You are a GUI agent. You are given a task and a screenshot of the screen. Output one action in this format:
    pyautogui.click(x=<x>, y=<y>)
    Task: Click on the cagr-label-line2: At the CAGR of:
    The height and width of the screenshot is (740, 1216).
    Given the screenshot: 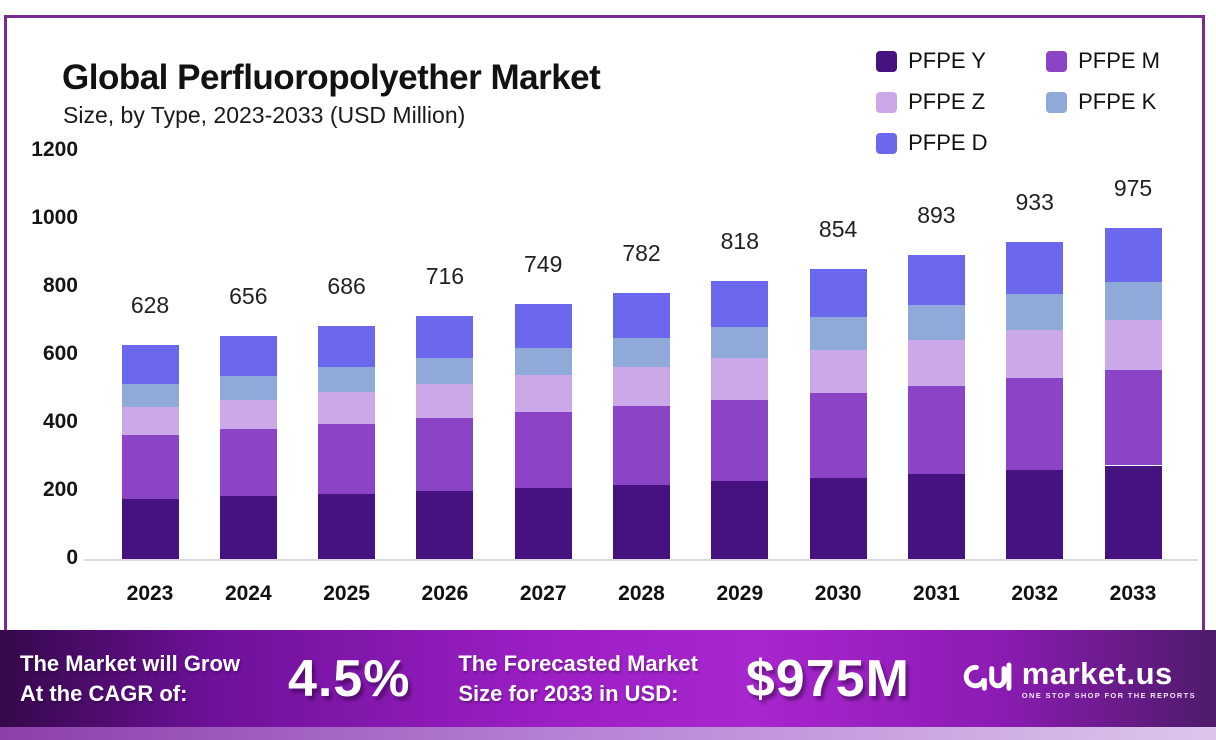 What is the action you would take?
    pyautogui.click(x=104, y=693)
    